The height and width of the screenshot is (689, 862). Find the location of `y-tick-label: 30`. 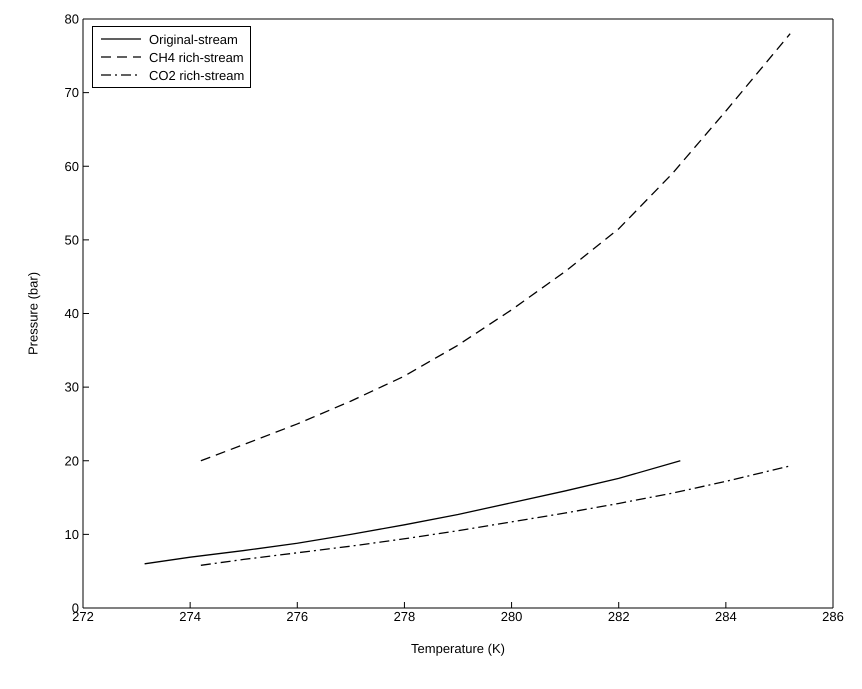

y-tick-label: 30 is located at coordinates (71, 387).